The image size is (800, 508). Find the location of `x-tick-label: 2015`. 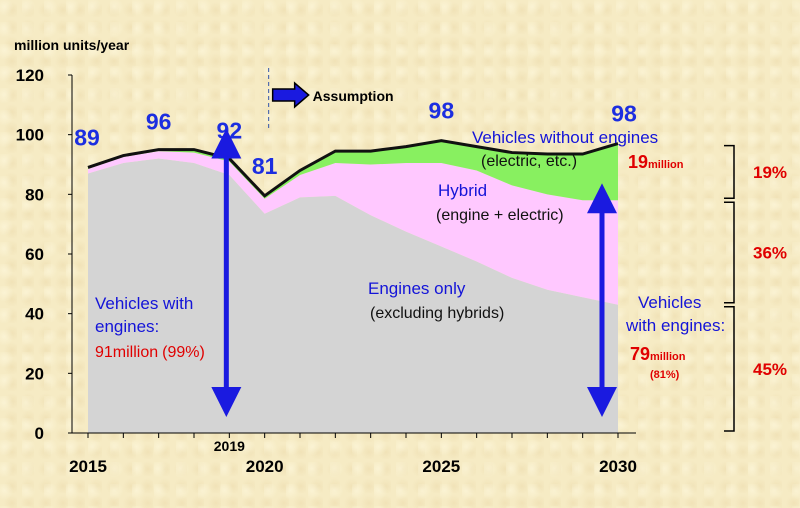

x-tick-label: 2015 is located at coordinates (88, 466).